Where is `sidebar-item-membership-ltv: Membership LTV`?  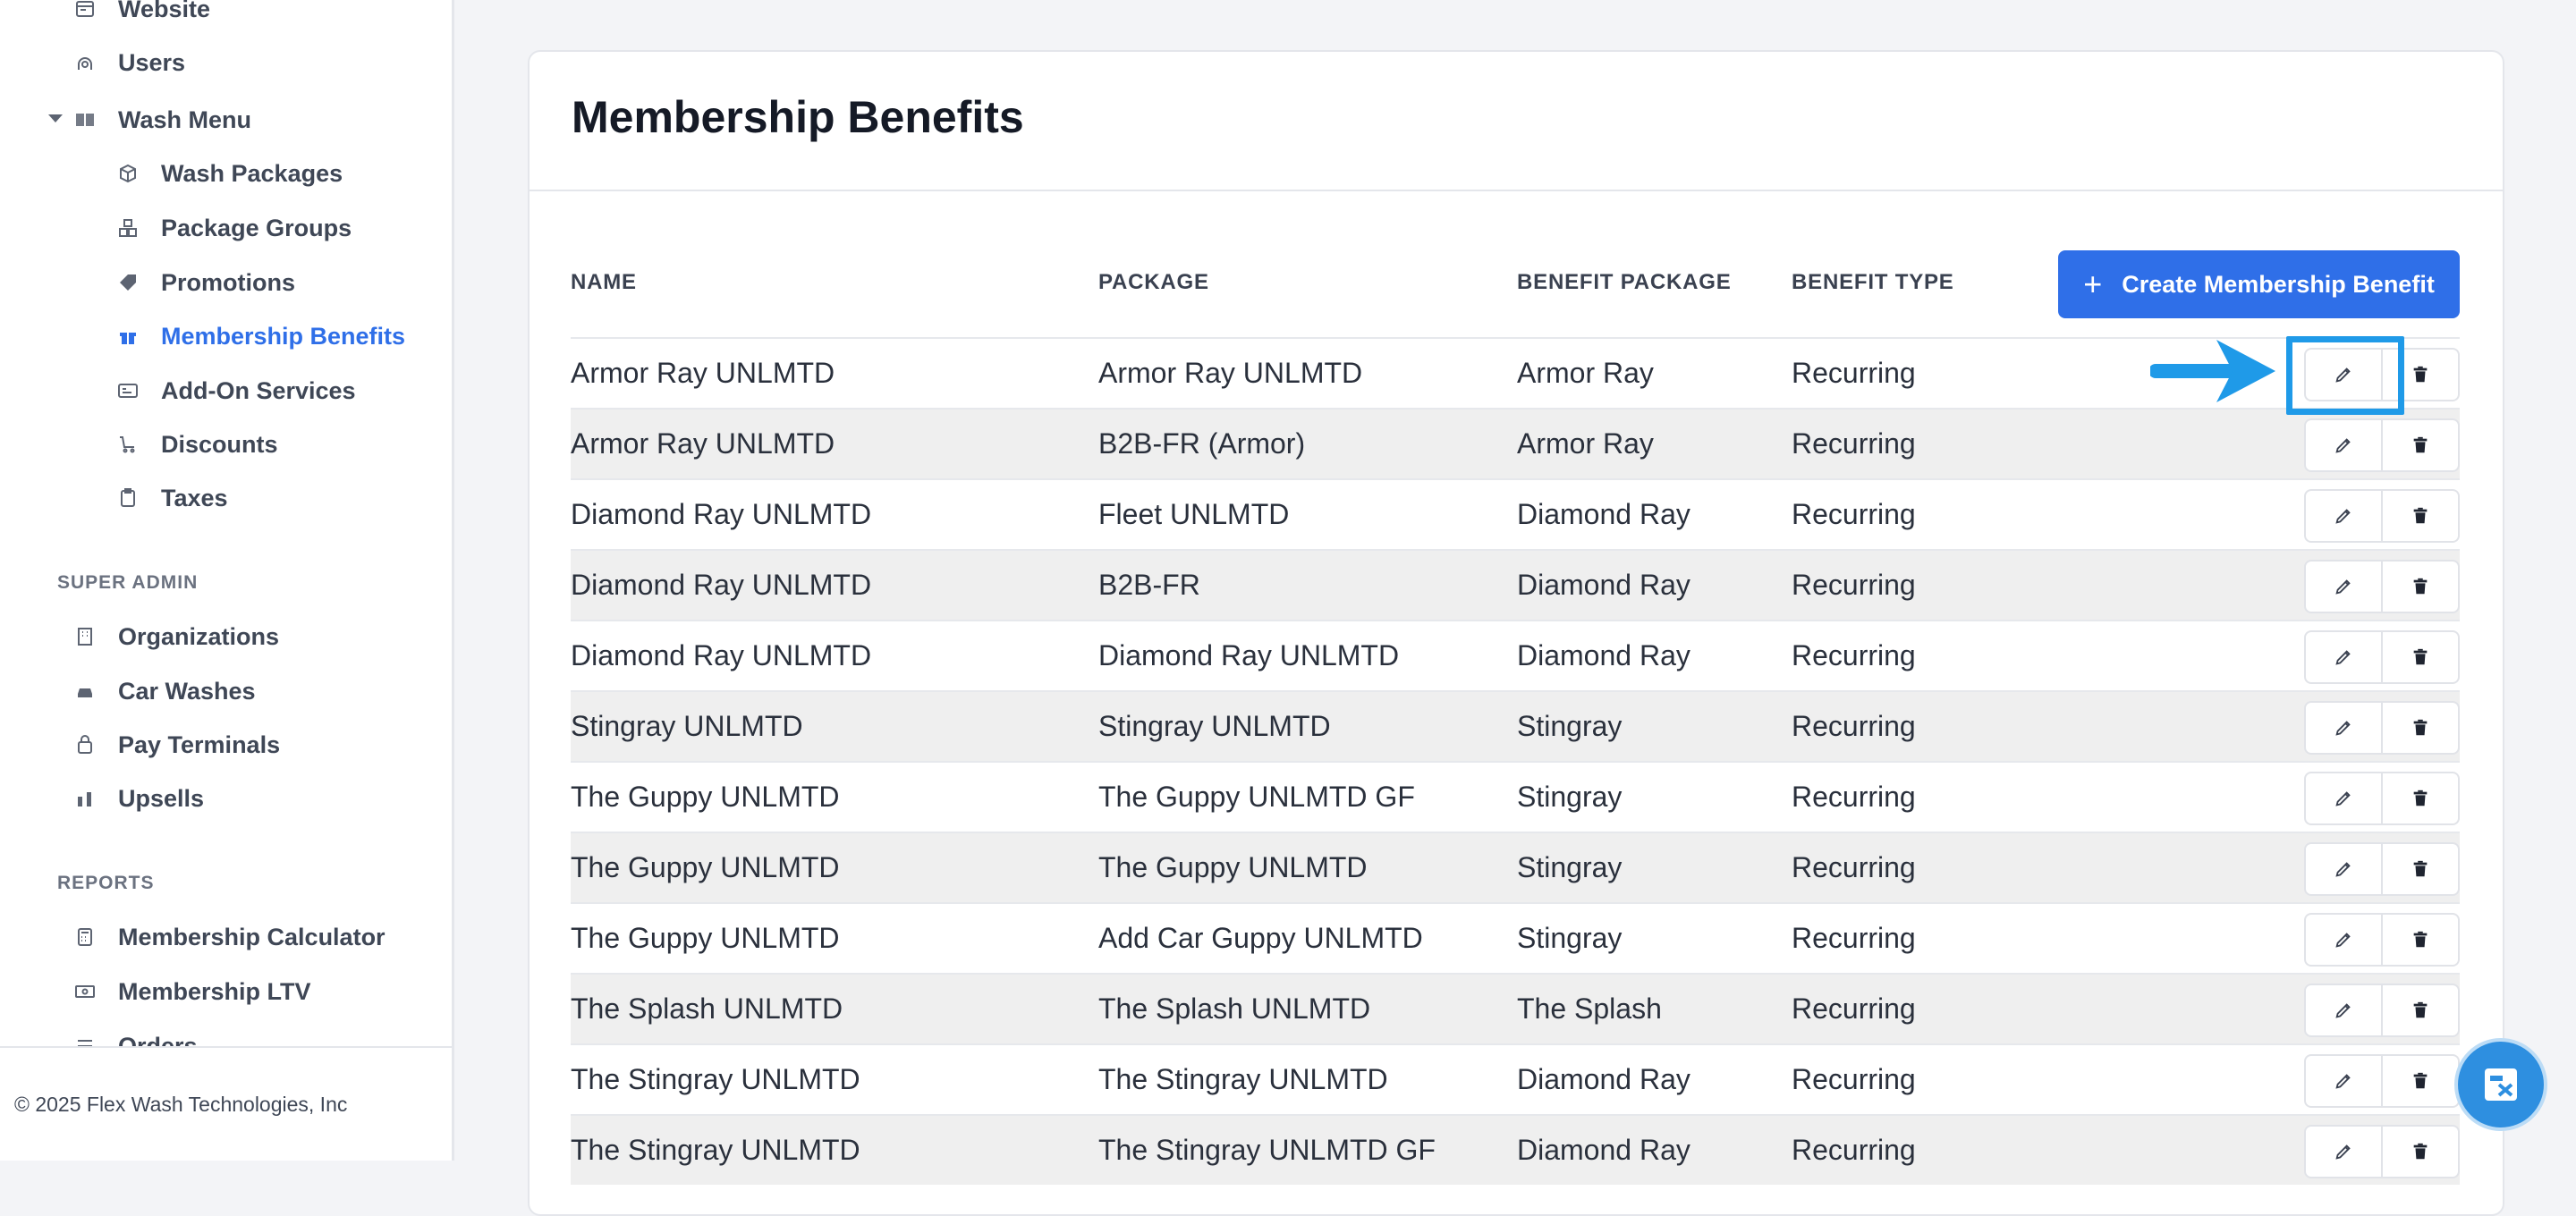
sidebar-item-membership-ltv: Membership LTV is located at coordinates (192, 992).